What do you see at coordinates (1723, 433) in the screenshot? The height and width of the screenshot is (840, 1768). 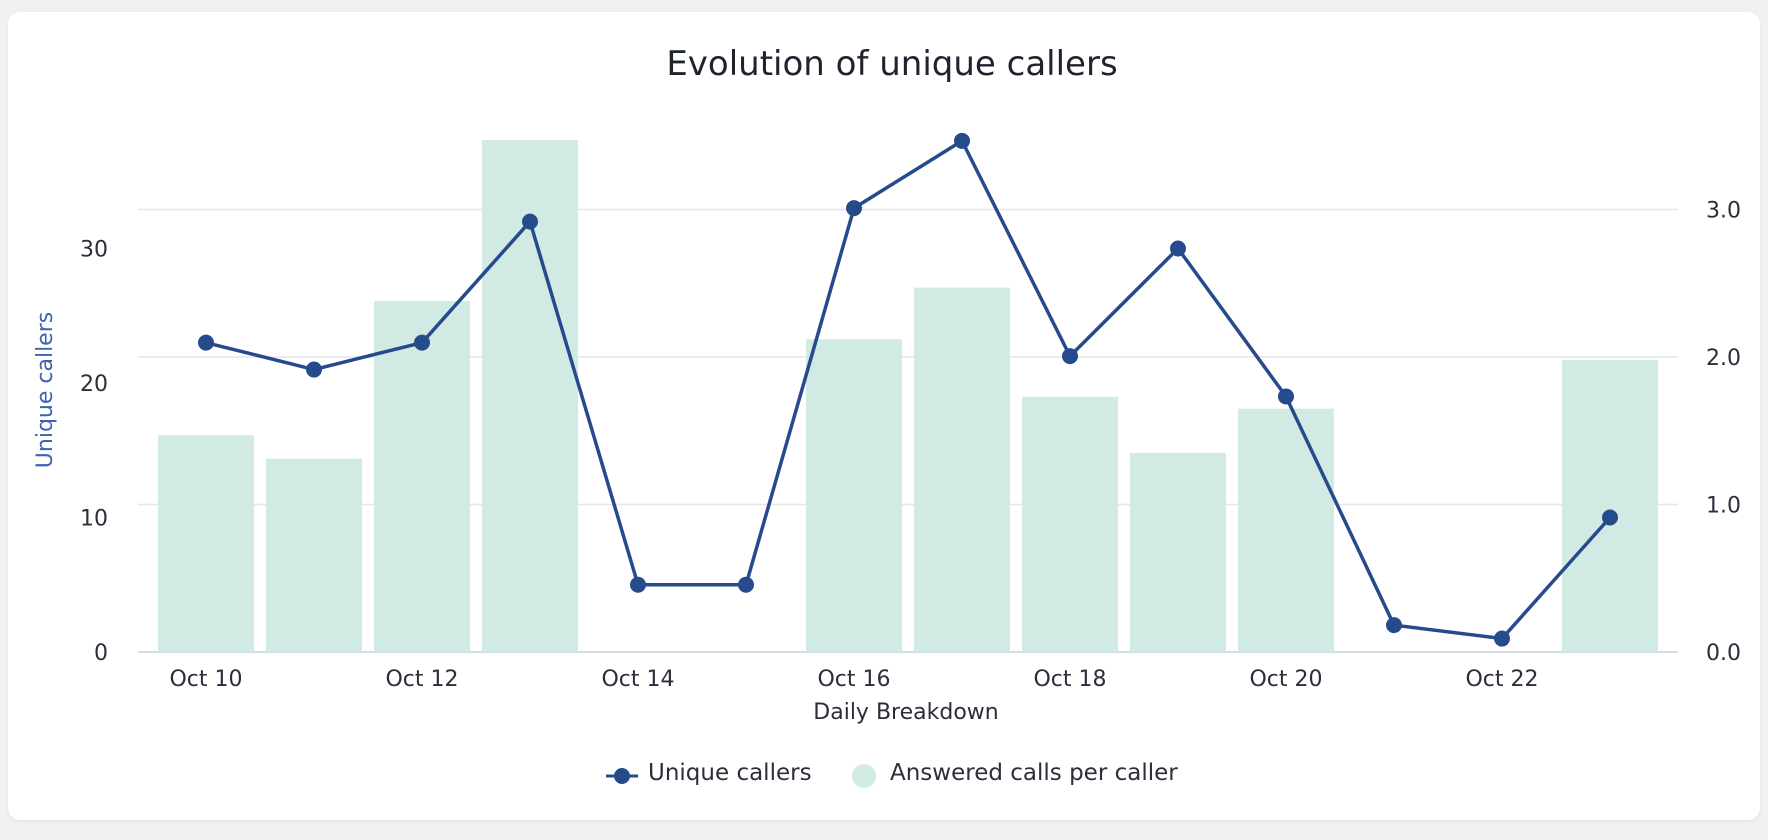 I see `y-axis-right: 0.0 1.0 2.0 3.0` at bounding box center [1723, 433].